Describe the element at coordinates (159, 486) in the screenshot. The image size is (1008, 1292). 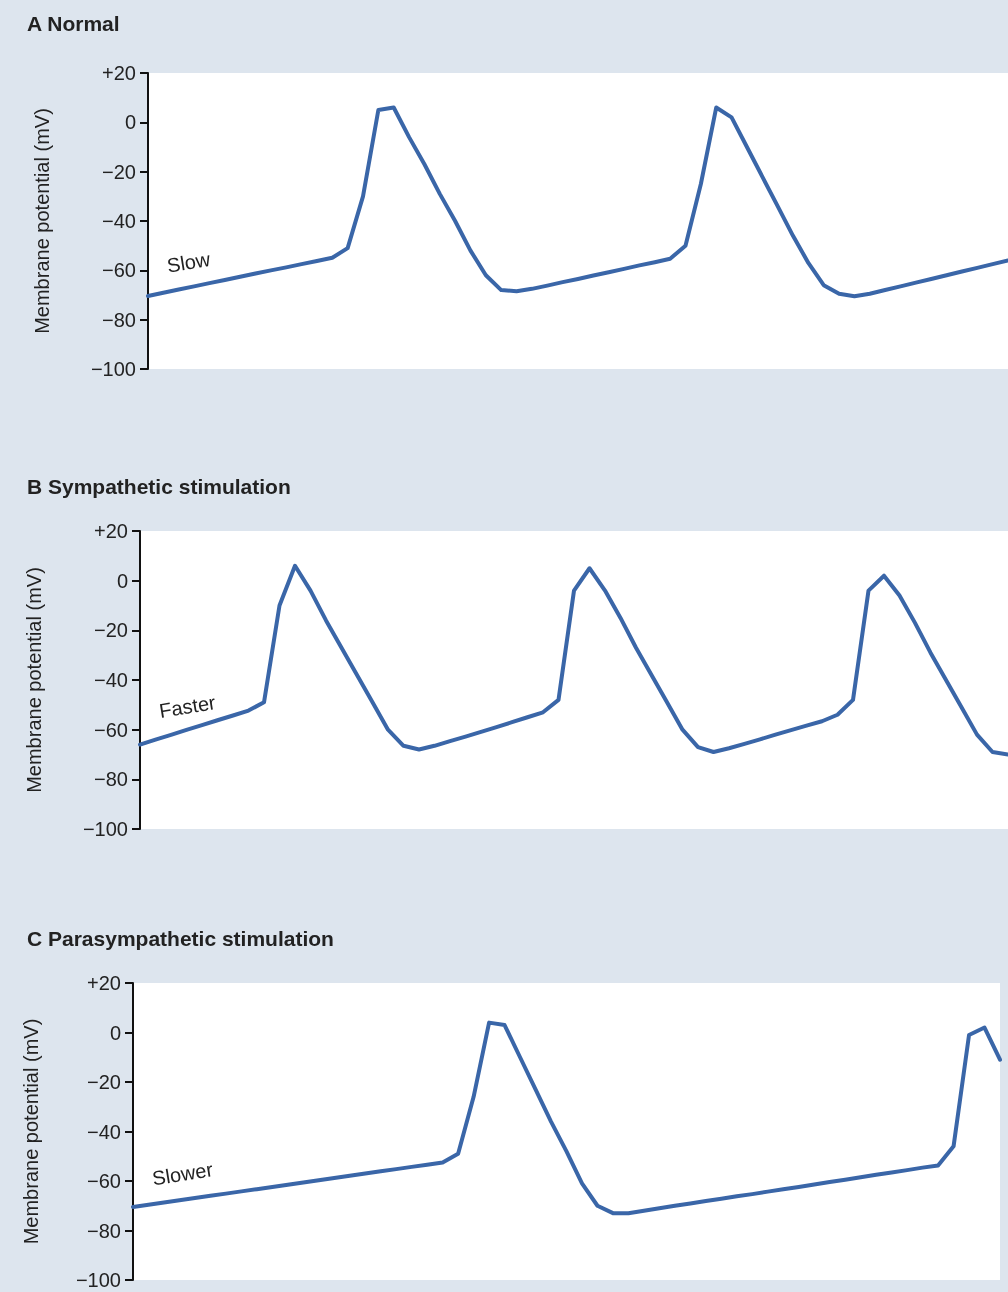
I see `chart-title: B Sympathetic stimulation` at that location.